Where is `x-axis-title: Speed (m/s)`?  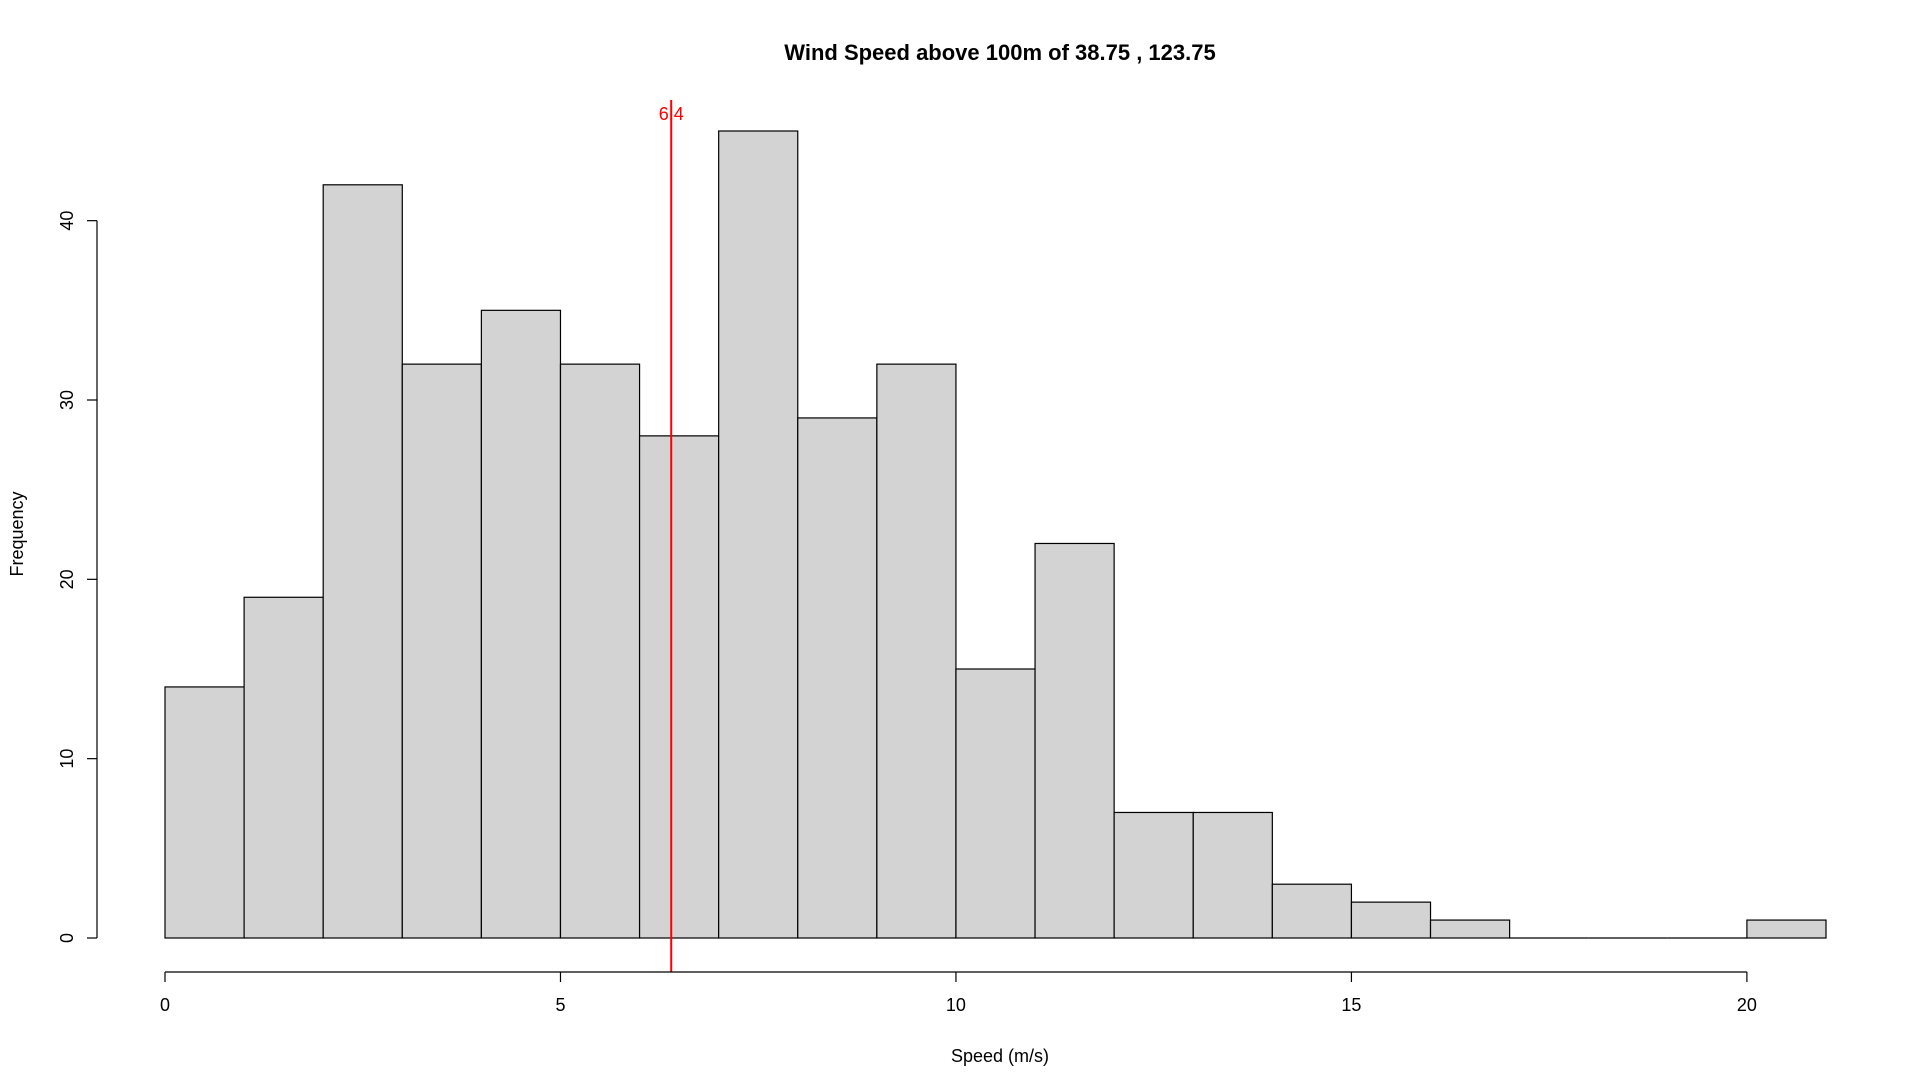
x-axis-title: Speed (m/s) is located at coordinates (1000, 1056).